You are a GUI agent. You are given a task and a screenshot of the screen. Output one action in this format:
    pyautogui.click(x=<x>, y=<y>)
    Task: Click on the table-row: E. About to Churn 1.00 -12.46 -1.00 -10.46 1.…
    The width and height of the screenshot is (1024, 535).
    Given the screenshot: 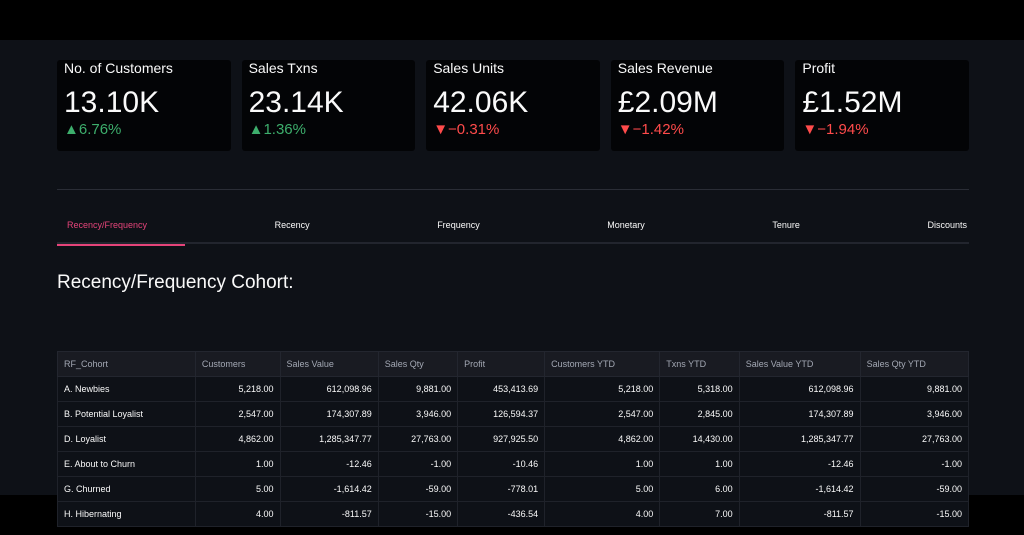 What is the action you would take?
    pyautogui.click(x=513, y=464)
    